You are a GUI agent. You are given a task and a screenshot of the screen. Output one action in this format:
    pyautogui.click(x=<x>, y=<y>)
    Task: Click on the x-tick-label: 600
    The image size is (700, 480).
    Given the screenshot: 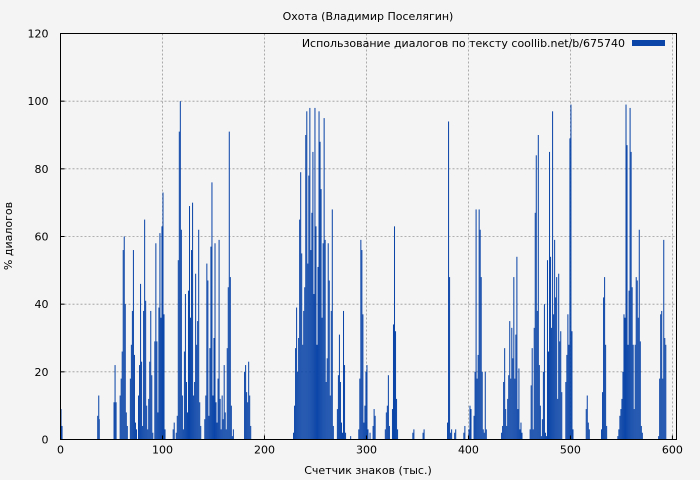 What is the action you would take?
    pyautogui.click(x=672, y=450)
    